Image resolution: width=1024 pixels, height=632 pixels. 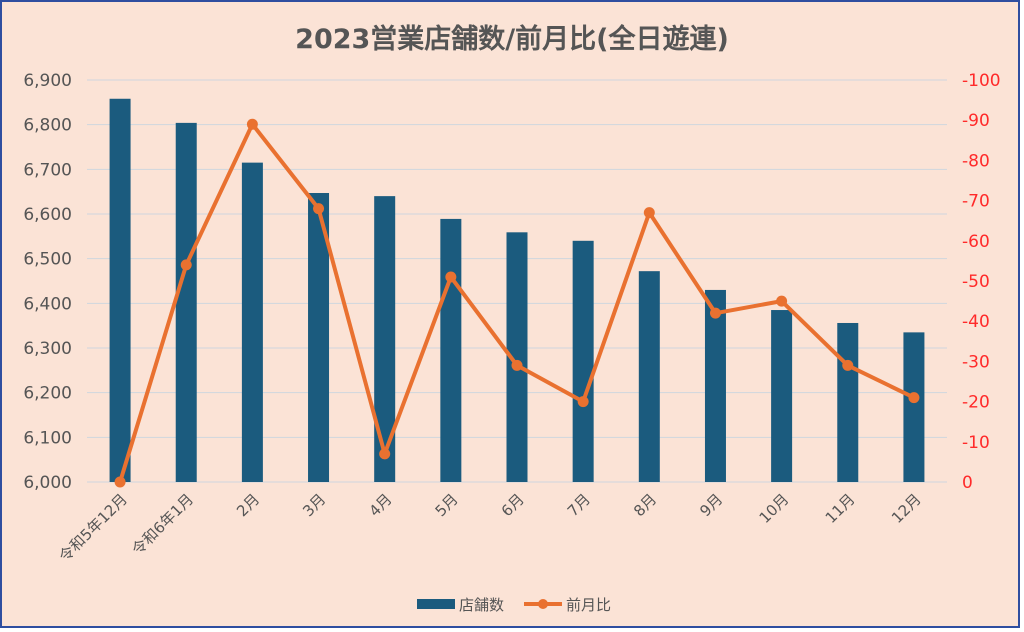 I want to click on right-axis: 0 -10 -20 -30 -40 -50 -60 -70 -80 -90 -100, so click(x=981, y=282).